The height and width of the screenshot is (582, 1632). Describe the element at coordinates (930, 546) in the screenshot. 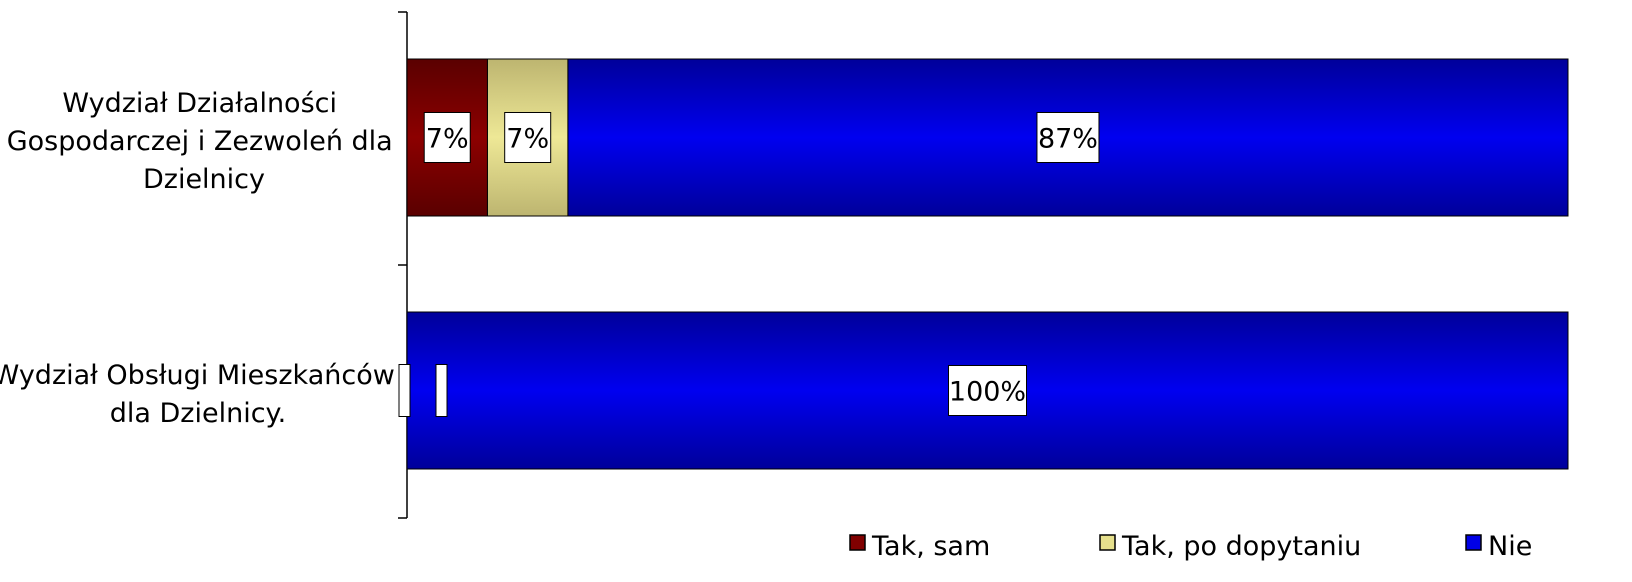

I see `legend-label: Tak, sam` at that location.